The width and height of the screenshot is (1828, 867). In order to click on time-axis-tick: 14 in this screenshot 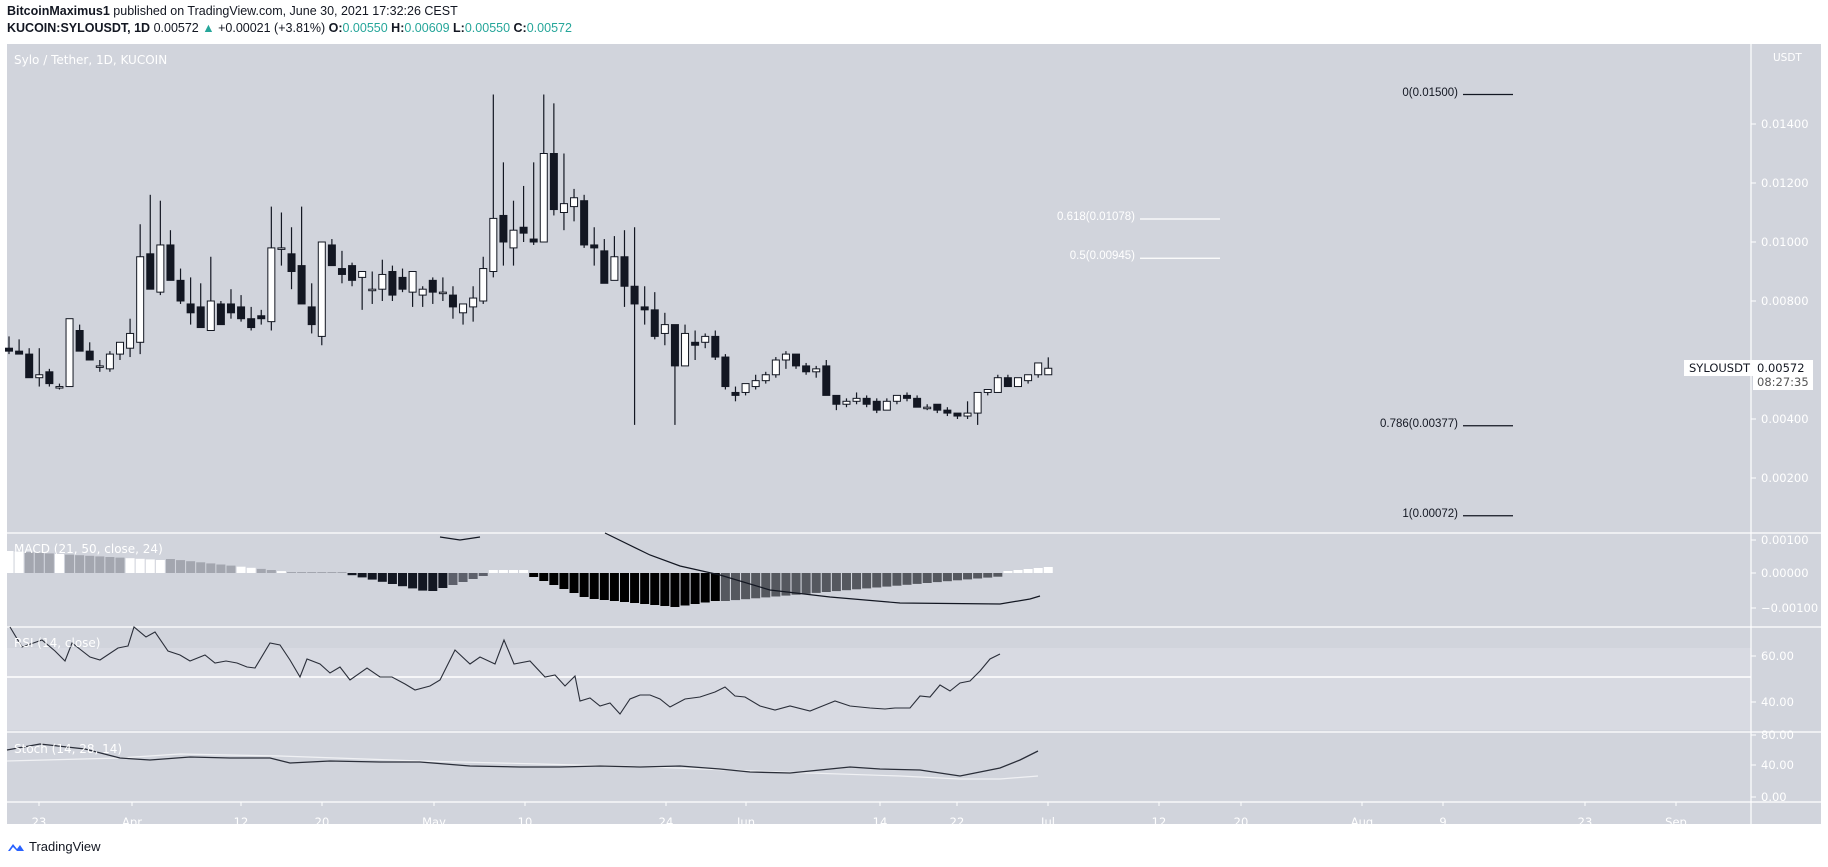, I will do `click(880, 822)`.